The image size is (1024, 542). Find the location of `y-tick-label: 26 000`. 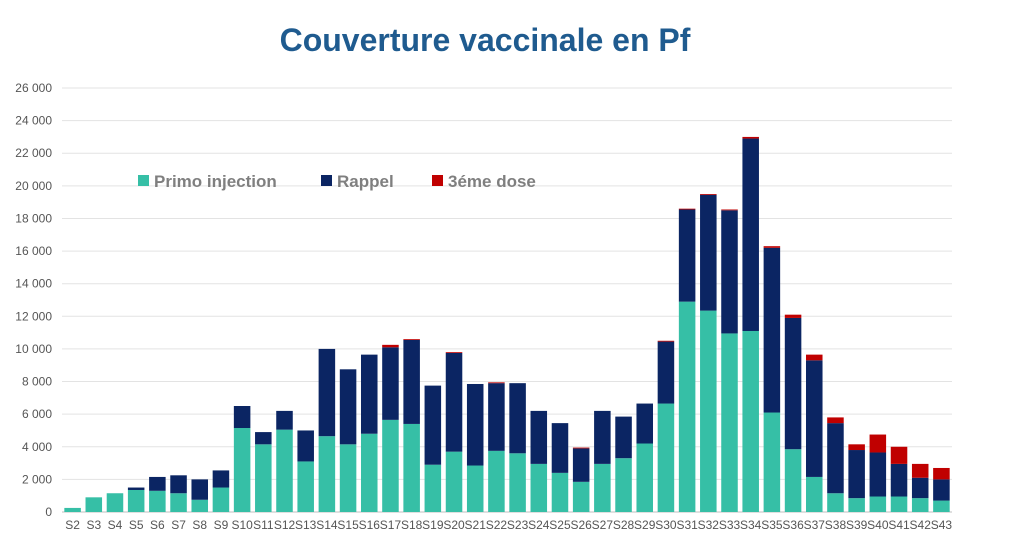

y-tick-label: 26 000 is located at coordinates (33, 88).